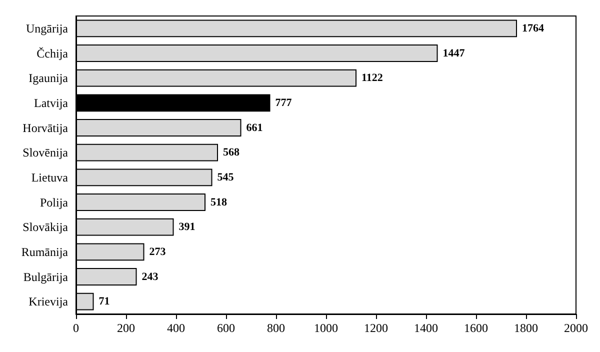 The width and height of the screenshot is (600, 352). Describe the element at coordinates (376, 328) in the screenshot. I see `x-tick-label: 1200` at that location.